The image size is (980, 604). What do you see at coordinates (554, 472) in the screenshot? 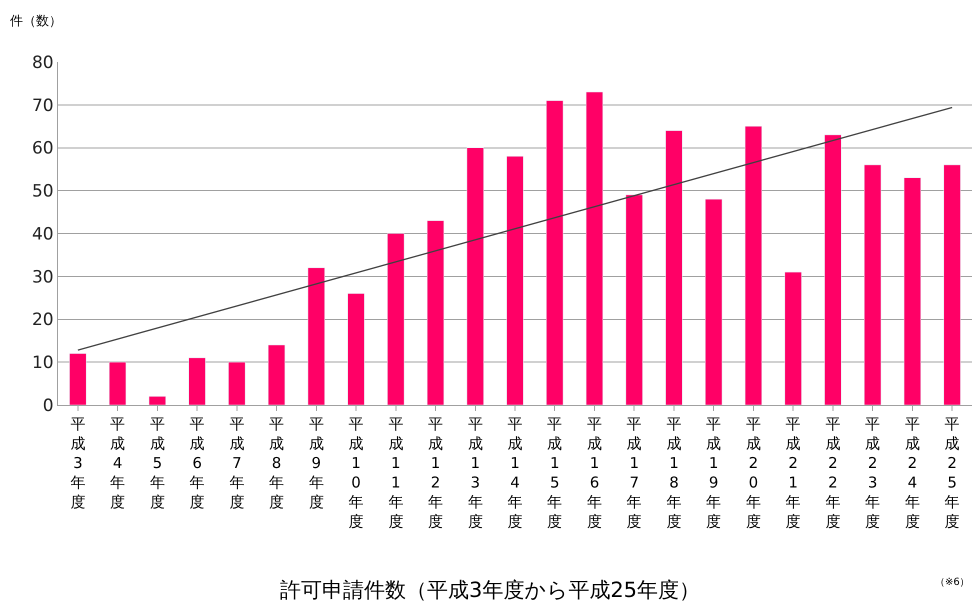
I see `x-tick-label: 平成15年度` at bounding box center [554, 472].